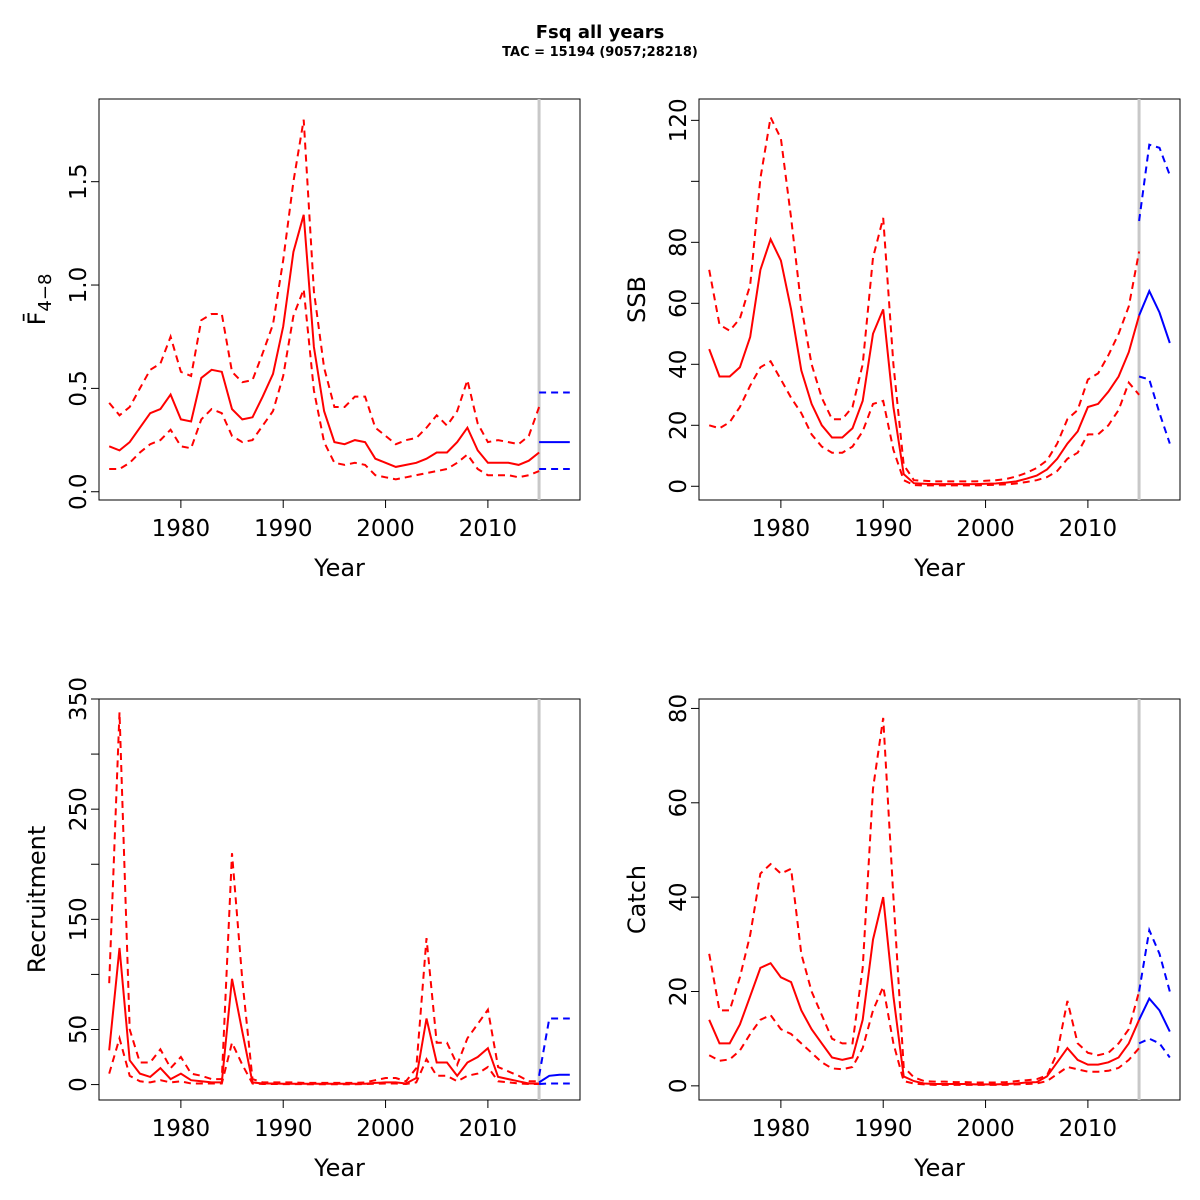 The height and width of the screenshot is (1200, 1200). Describe the element at coordinates (79, 181) in the screenshot. I see `y-tick-label: 1.5` at that location.